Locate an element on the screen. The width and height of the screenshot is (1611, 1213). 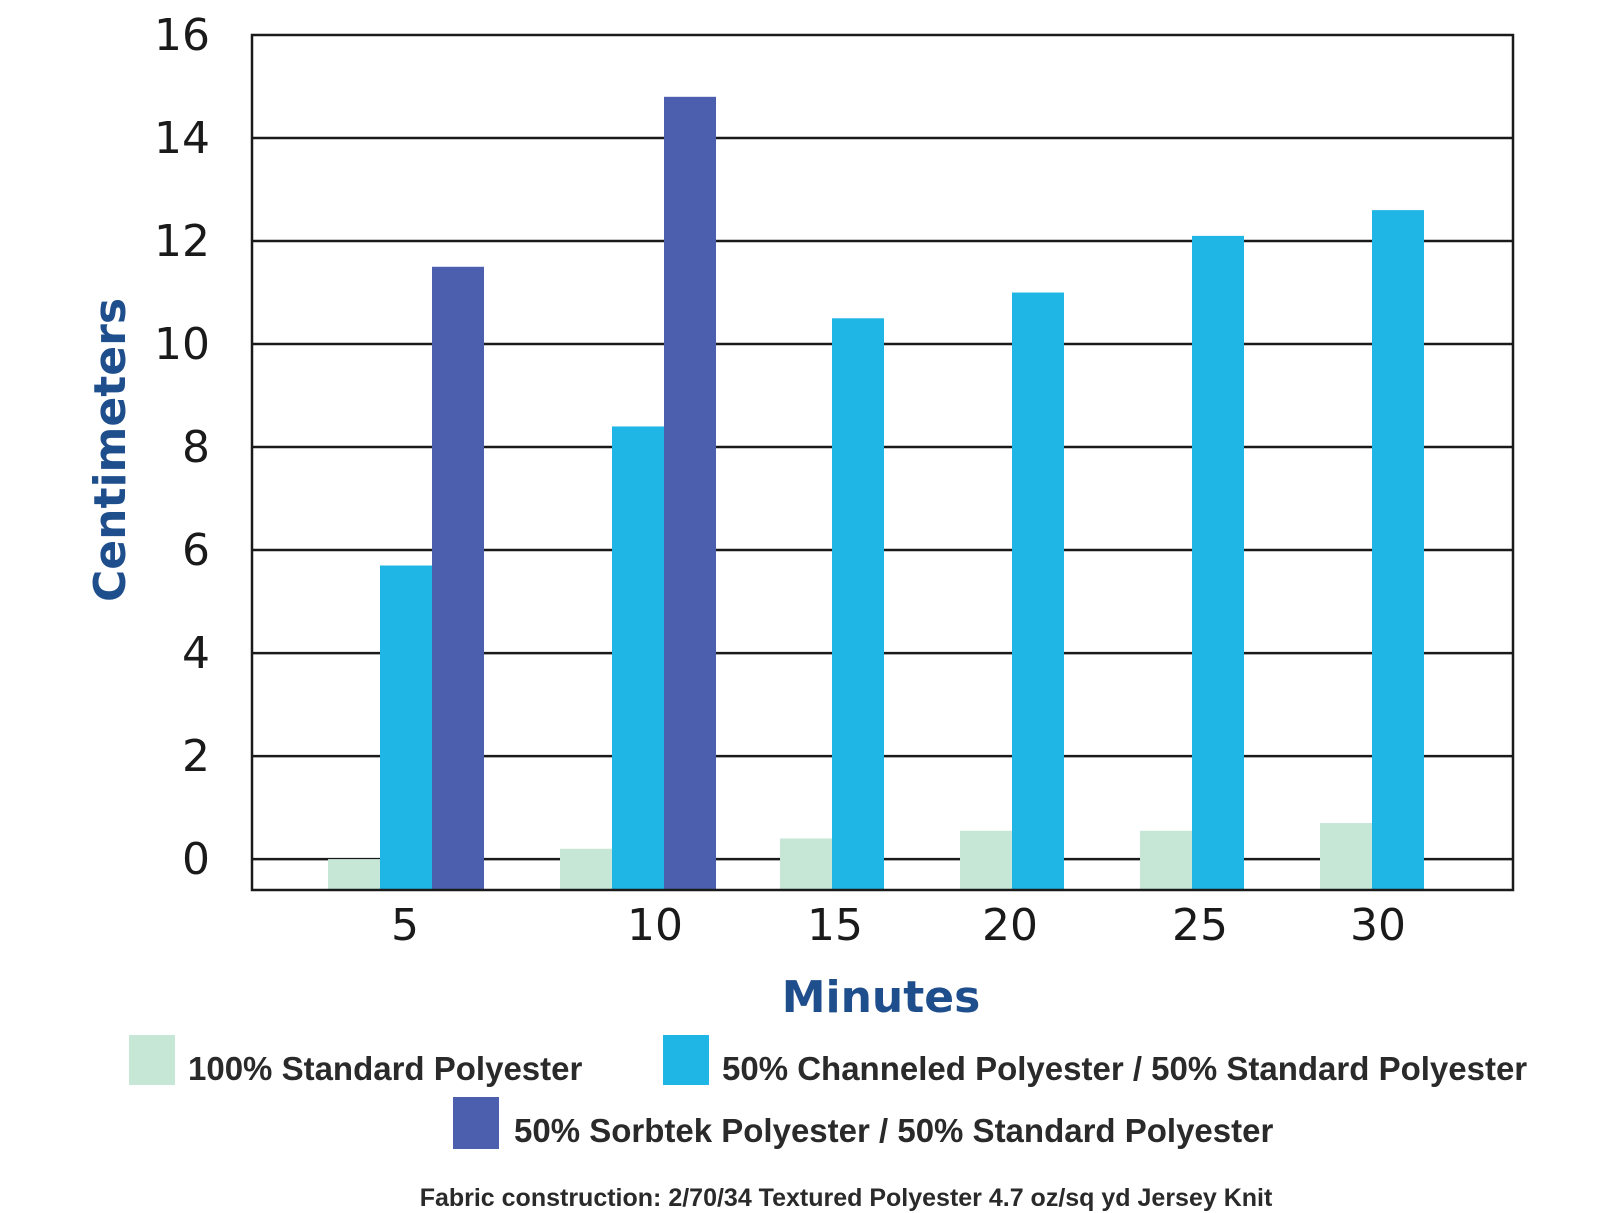
y-tick-label: 4 is located at coordinates (196, 653).